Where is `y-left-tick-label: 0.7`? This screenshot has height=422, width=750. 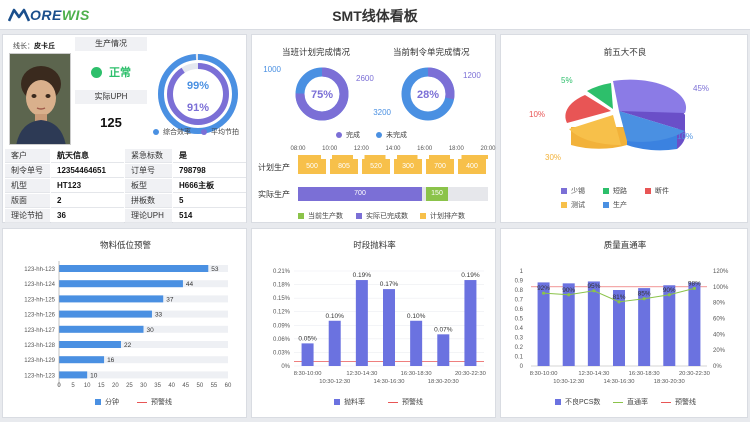 y-left-tick-label: 0.7 is located at coordinates (519, 301).